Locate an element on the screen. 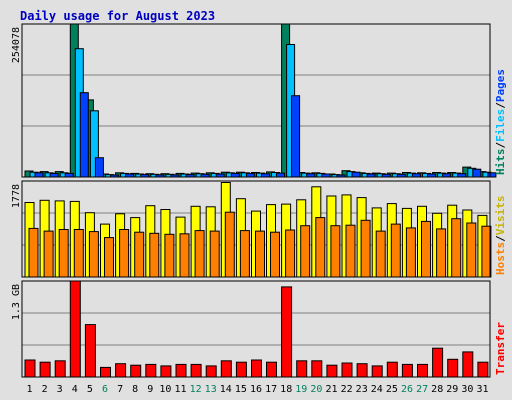  x-tick-label-20: 20 is located at coordinates (316, 389).